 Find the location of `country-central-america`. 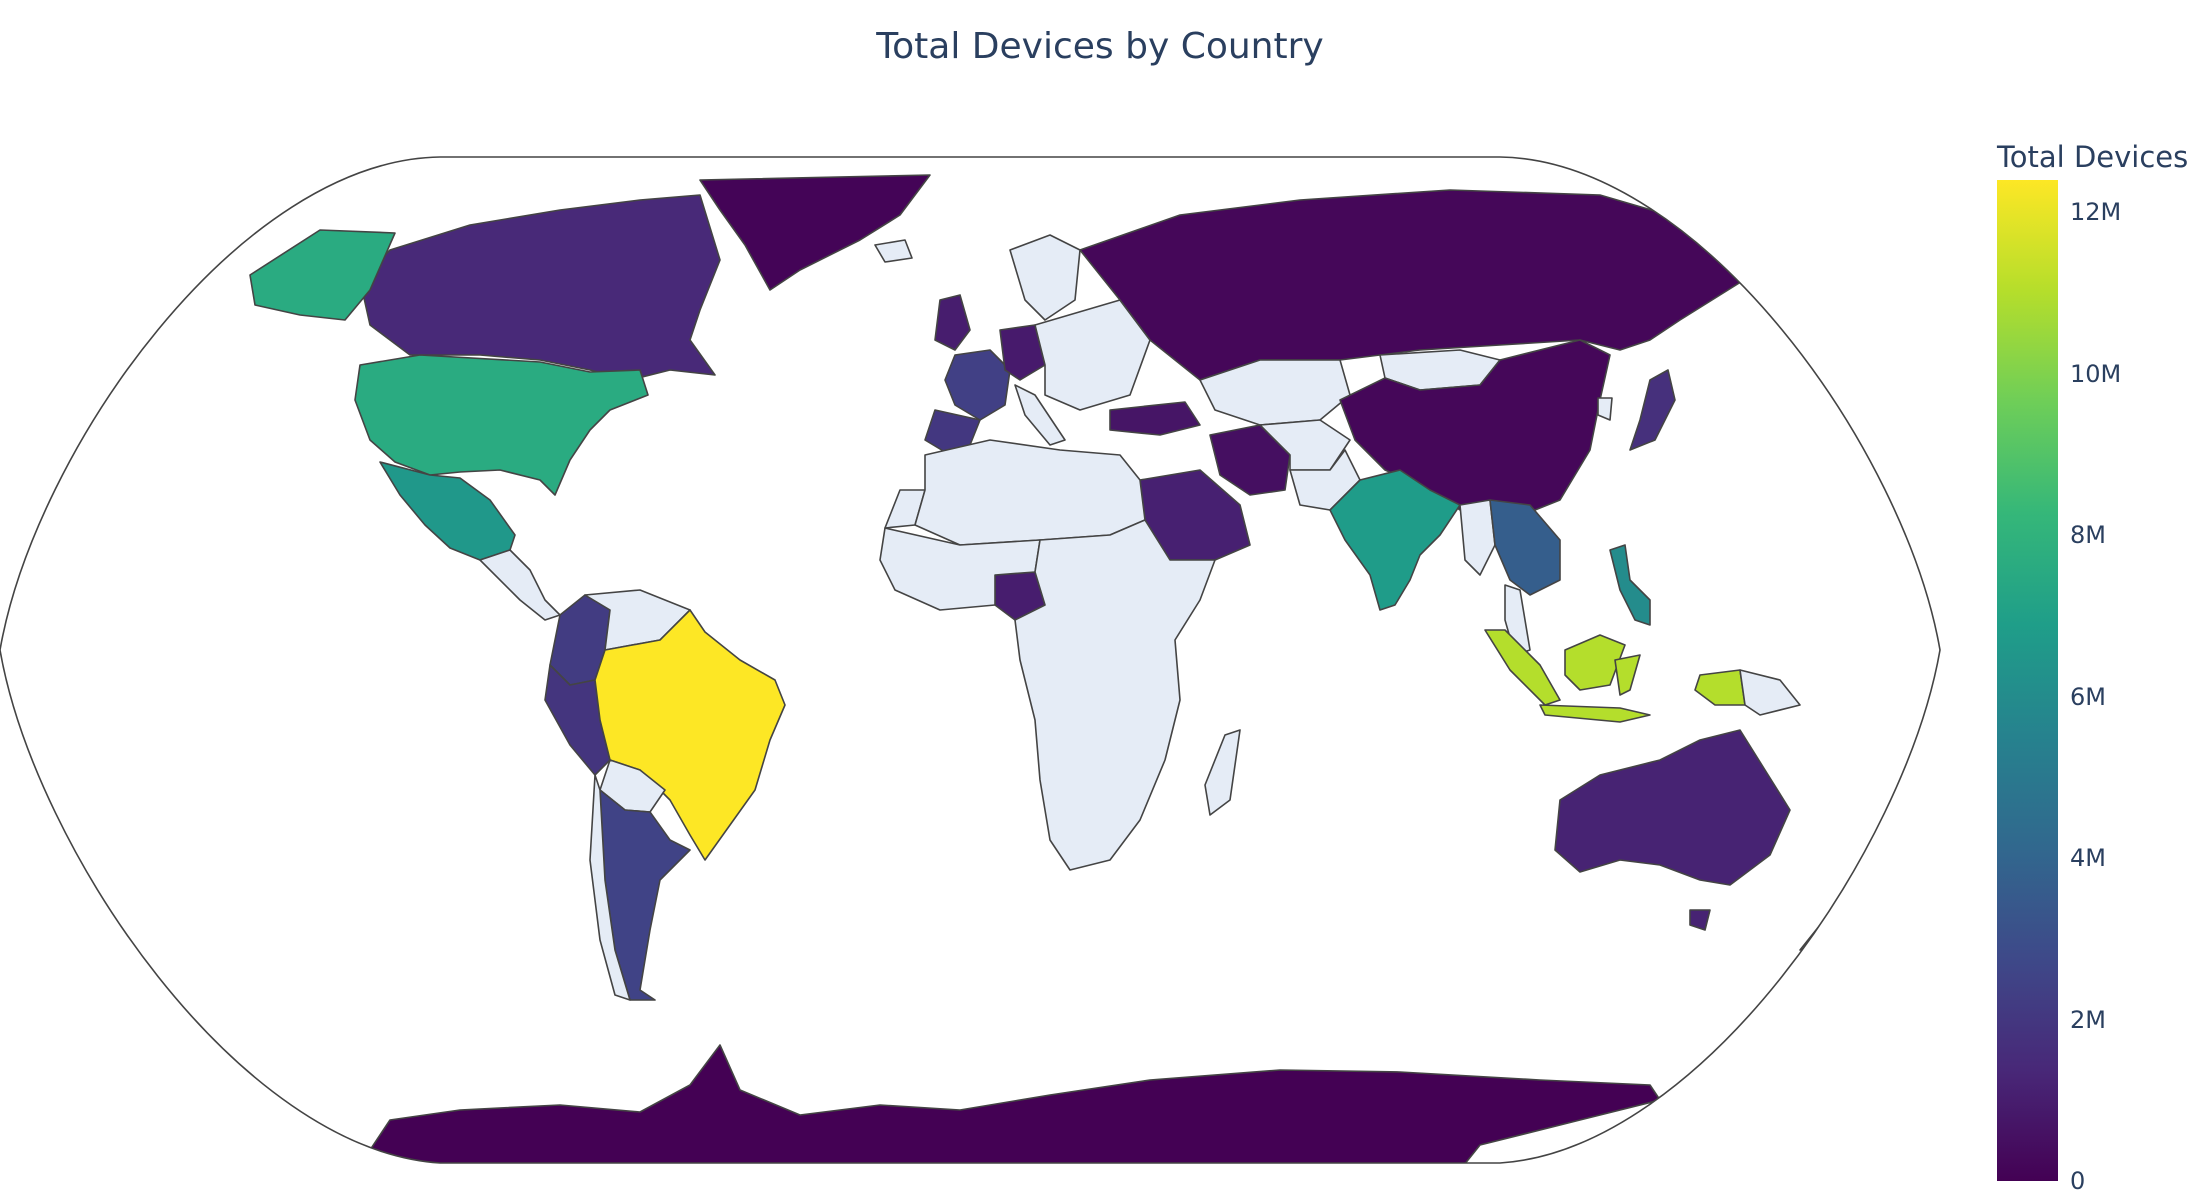

country-central-america is located at coordinates (520, 585).